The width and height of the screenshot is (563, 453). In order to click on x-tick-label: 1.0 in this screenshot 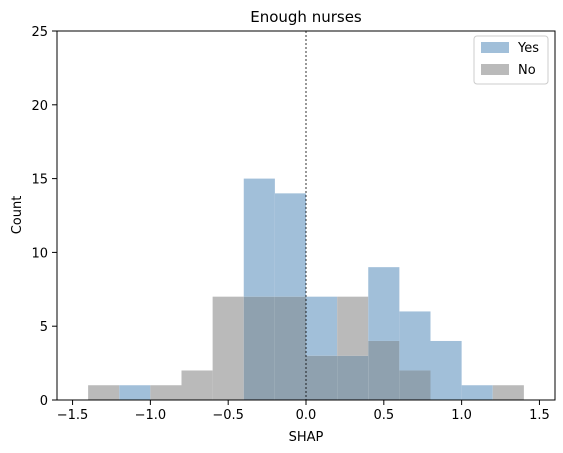, I will do `click(461, 415)`.